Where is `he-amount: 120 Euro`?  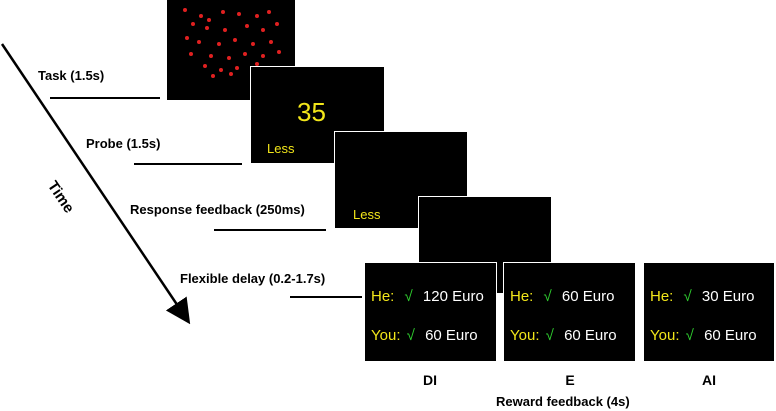
he-amount: 120 Euro is located at coordinates (453, 296).